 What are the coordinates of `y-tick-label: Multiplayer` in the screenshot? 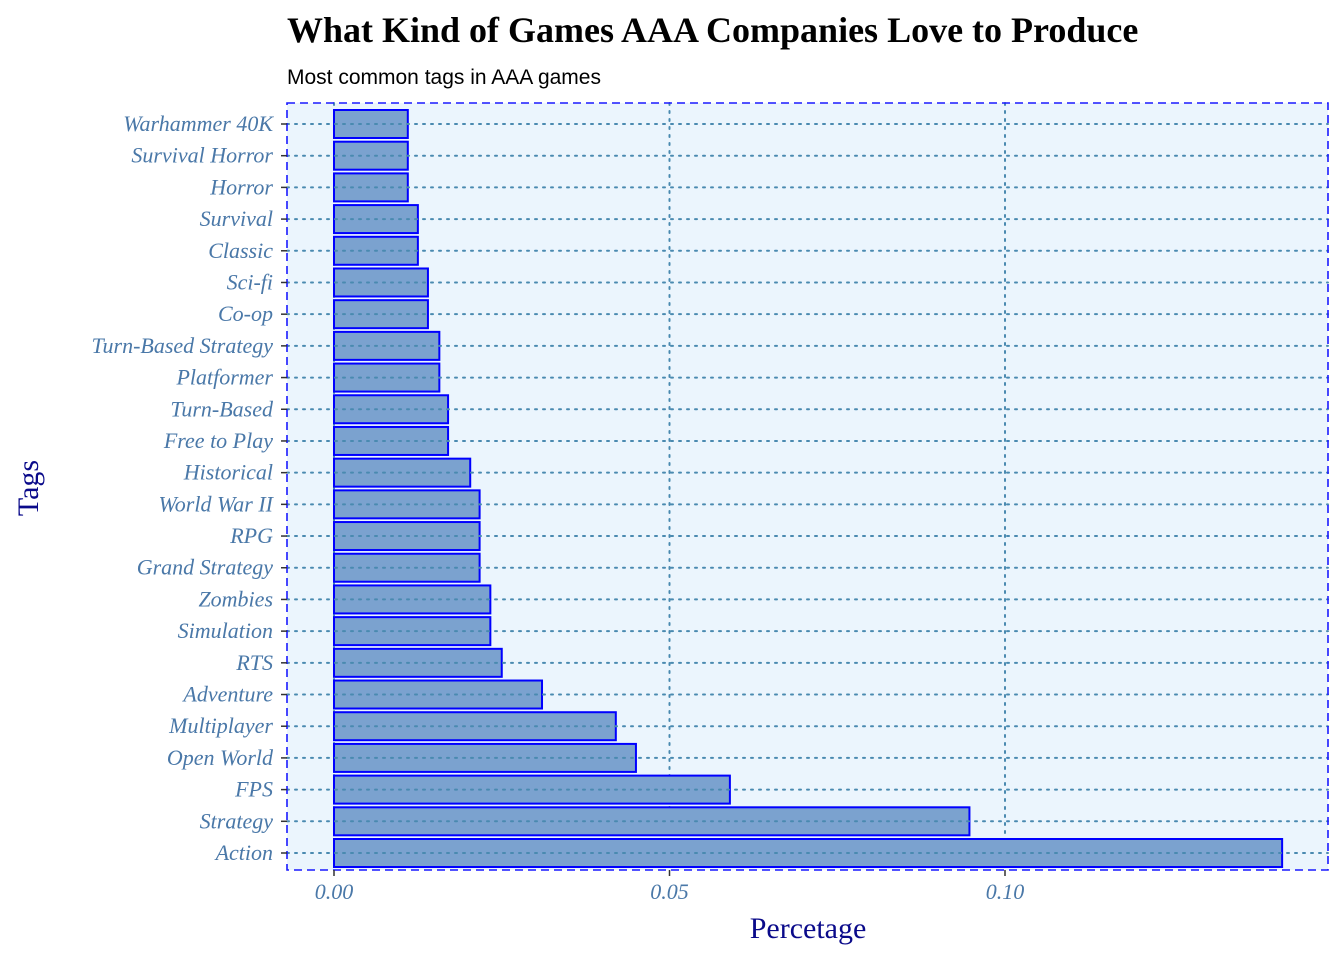 It's located at (220, 725).